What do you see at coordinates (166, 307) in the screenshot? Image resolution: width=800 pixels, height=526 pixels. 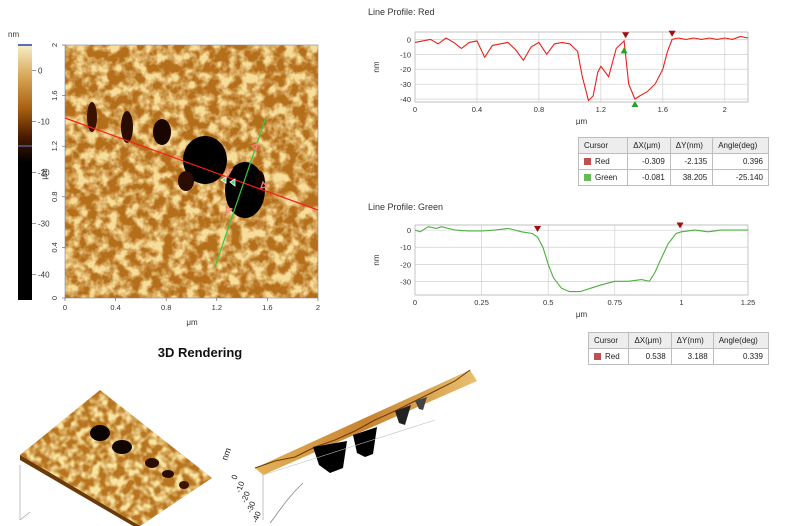 I see `afm-x-tick-label: 0.8` at bounding box center [166, 307].